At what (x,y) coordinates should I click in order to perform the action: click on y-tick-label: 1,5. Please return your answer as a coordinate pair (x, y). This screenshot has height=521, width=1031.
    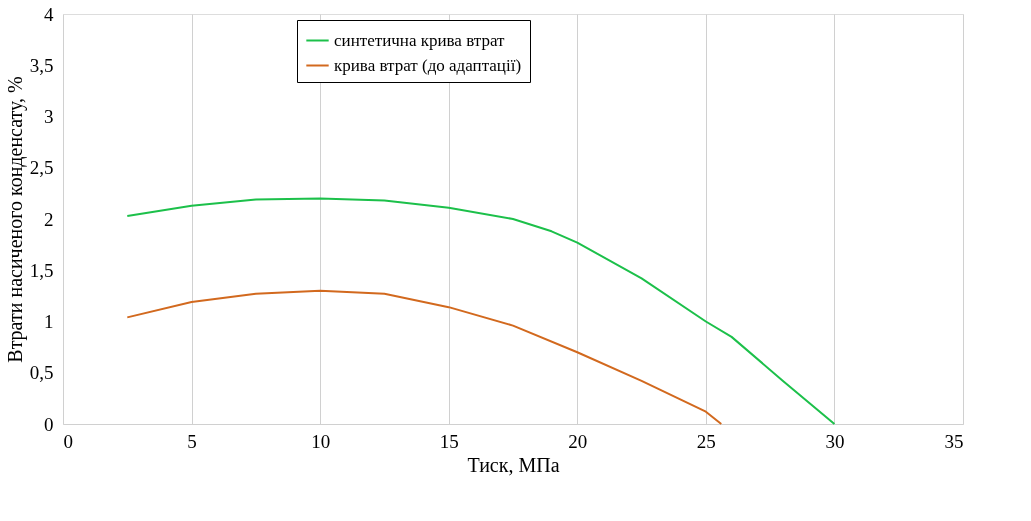
    Looking at the image, I should click on (41, 270).